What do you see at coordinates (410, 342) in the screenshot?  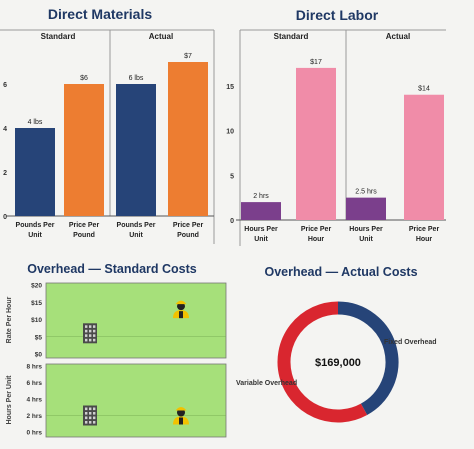 I see `slice-label-fixed: Fixed Overhead` at bounding box center [410, 342].